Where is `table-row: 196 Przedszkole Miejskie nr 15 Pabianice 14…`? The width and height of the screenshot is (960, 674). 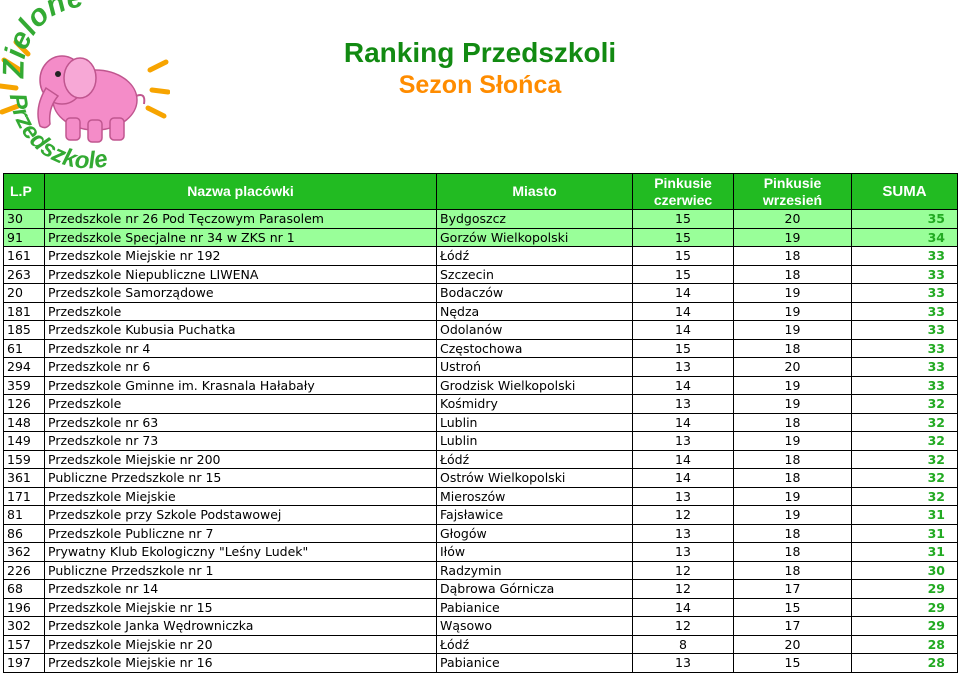
table-row: 196 Przedszkole Miejskie nr 15 Pabianice 14… is located at coordinates (480, 607).